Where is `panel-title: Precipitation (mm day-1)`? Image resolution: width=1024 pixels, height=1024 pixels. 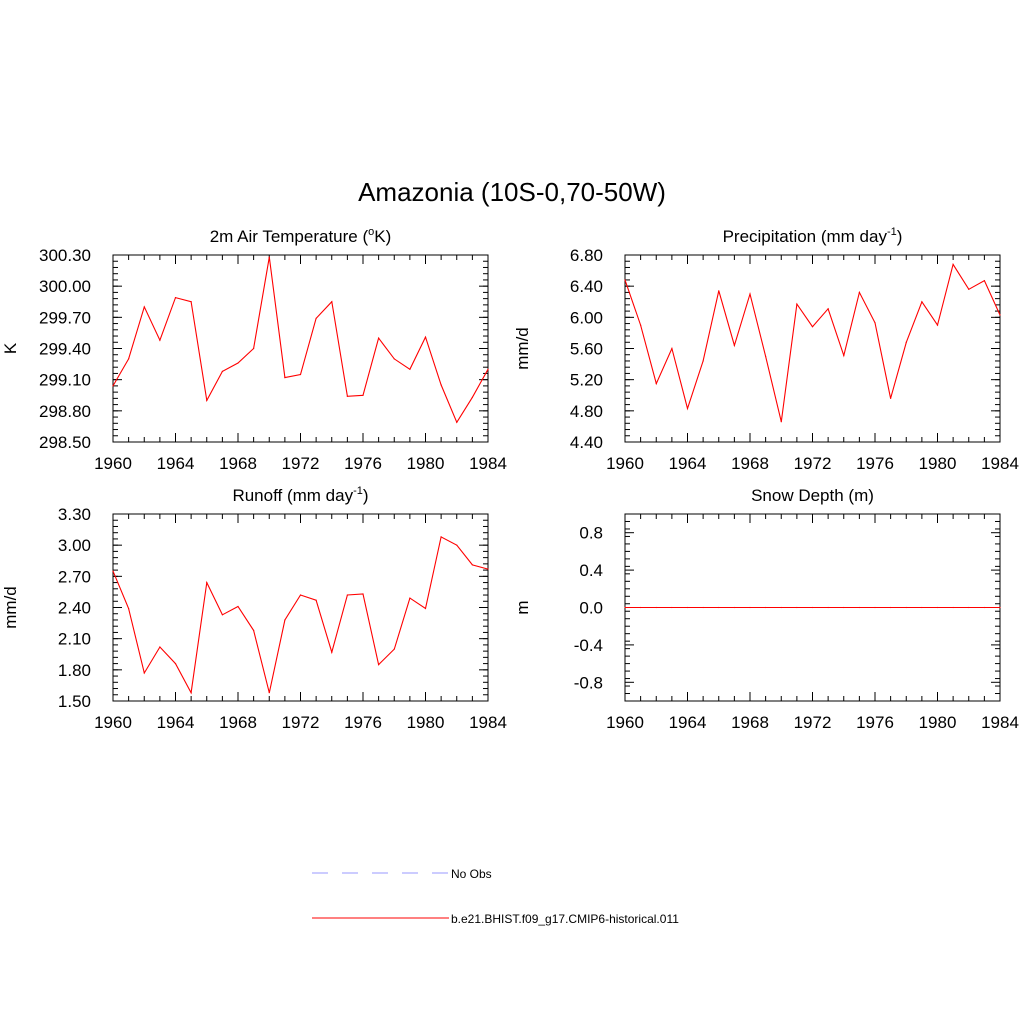 panel-title: Precipitation (mm day-1) is located at coordinates (813, 236).